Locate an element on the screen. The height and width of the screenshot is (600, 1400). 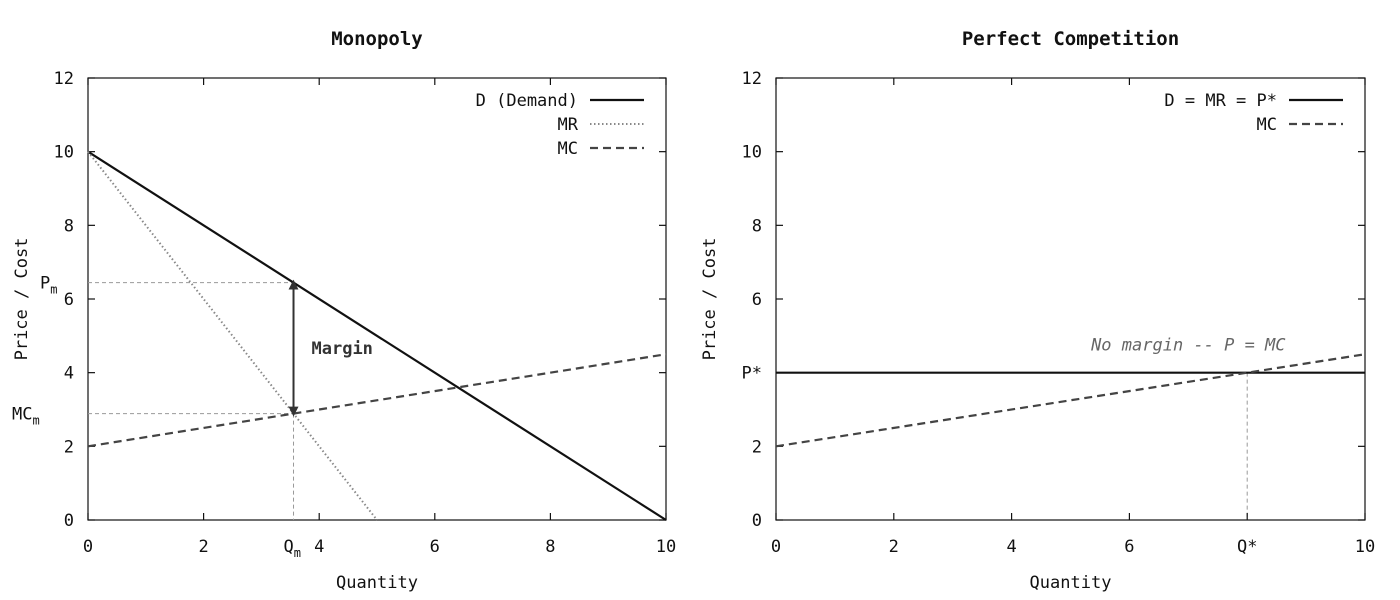
monopoly-y-tick-label: 8 is located at coordinates (69, 226).